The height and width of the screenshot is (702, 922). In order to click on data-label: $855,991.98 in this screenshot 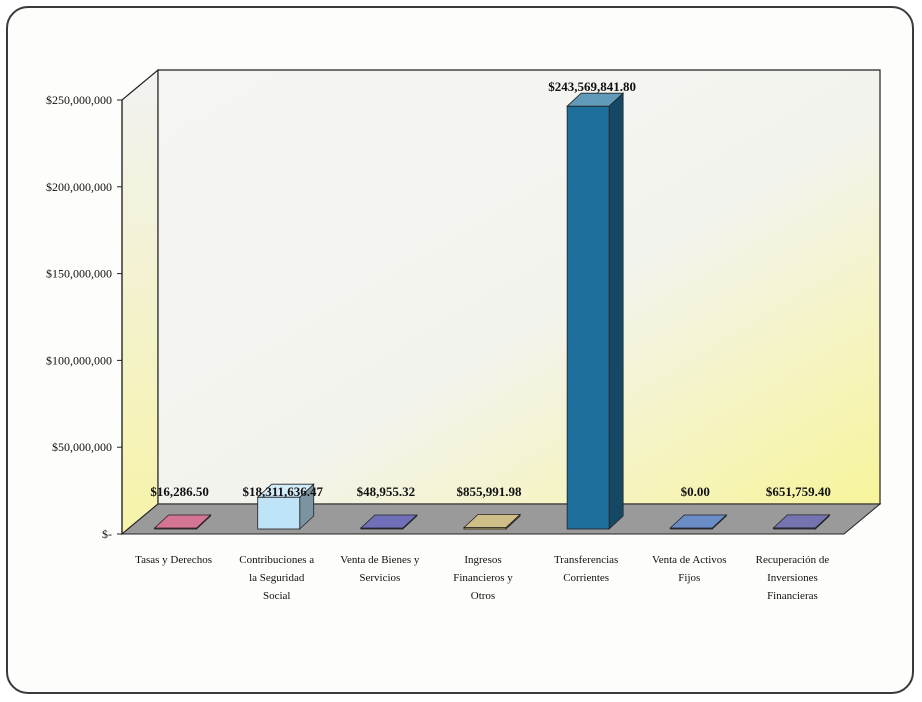, I will do `click(490, 491)`.